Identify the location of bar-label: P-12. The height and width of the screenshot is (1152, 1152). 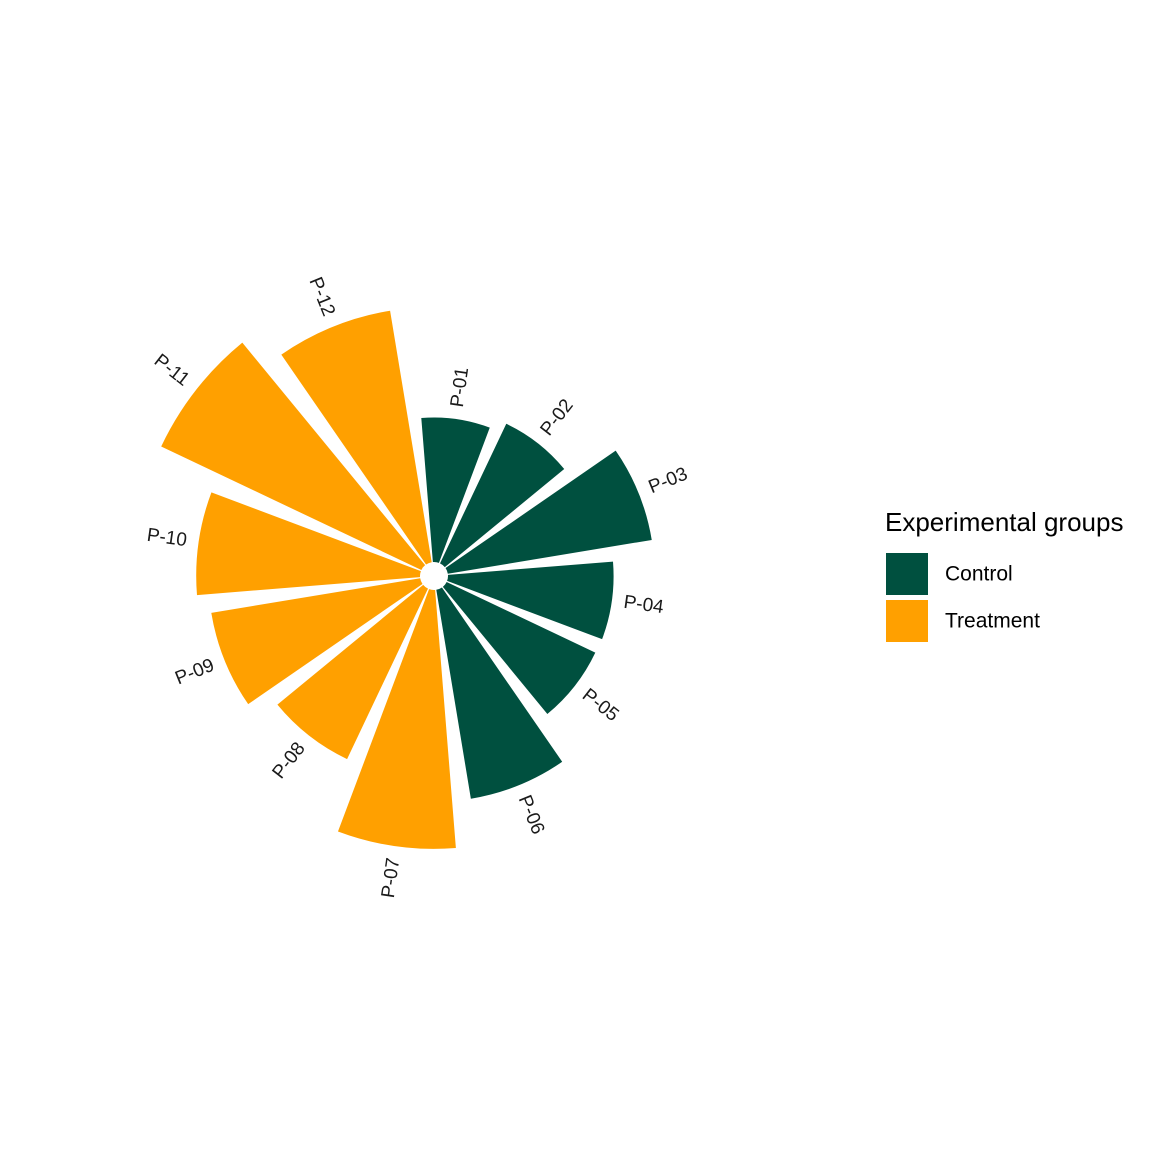
(321, 296).